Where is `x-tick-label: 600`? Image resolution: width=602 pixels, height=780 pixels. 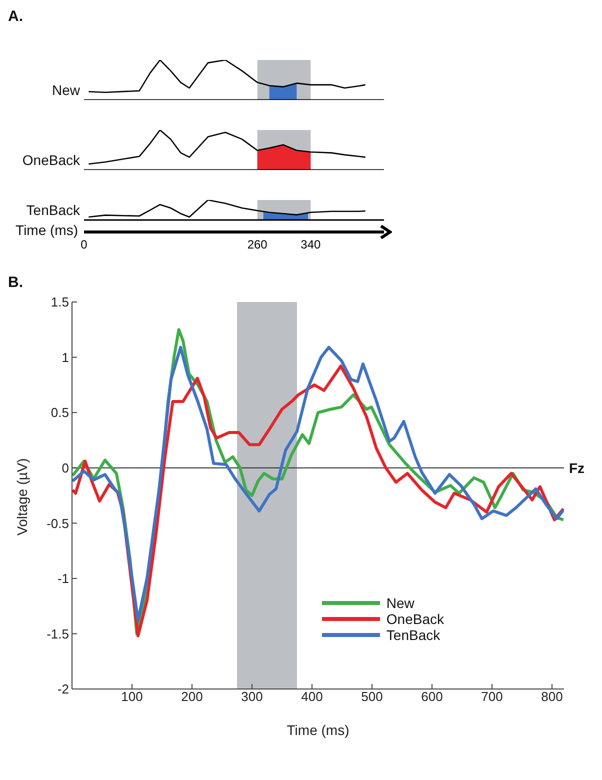
x-tick-label: 600 is located at coordinates (432, 696).